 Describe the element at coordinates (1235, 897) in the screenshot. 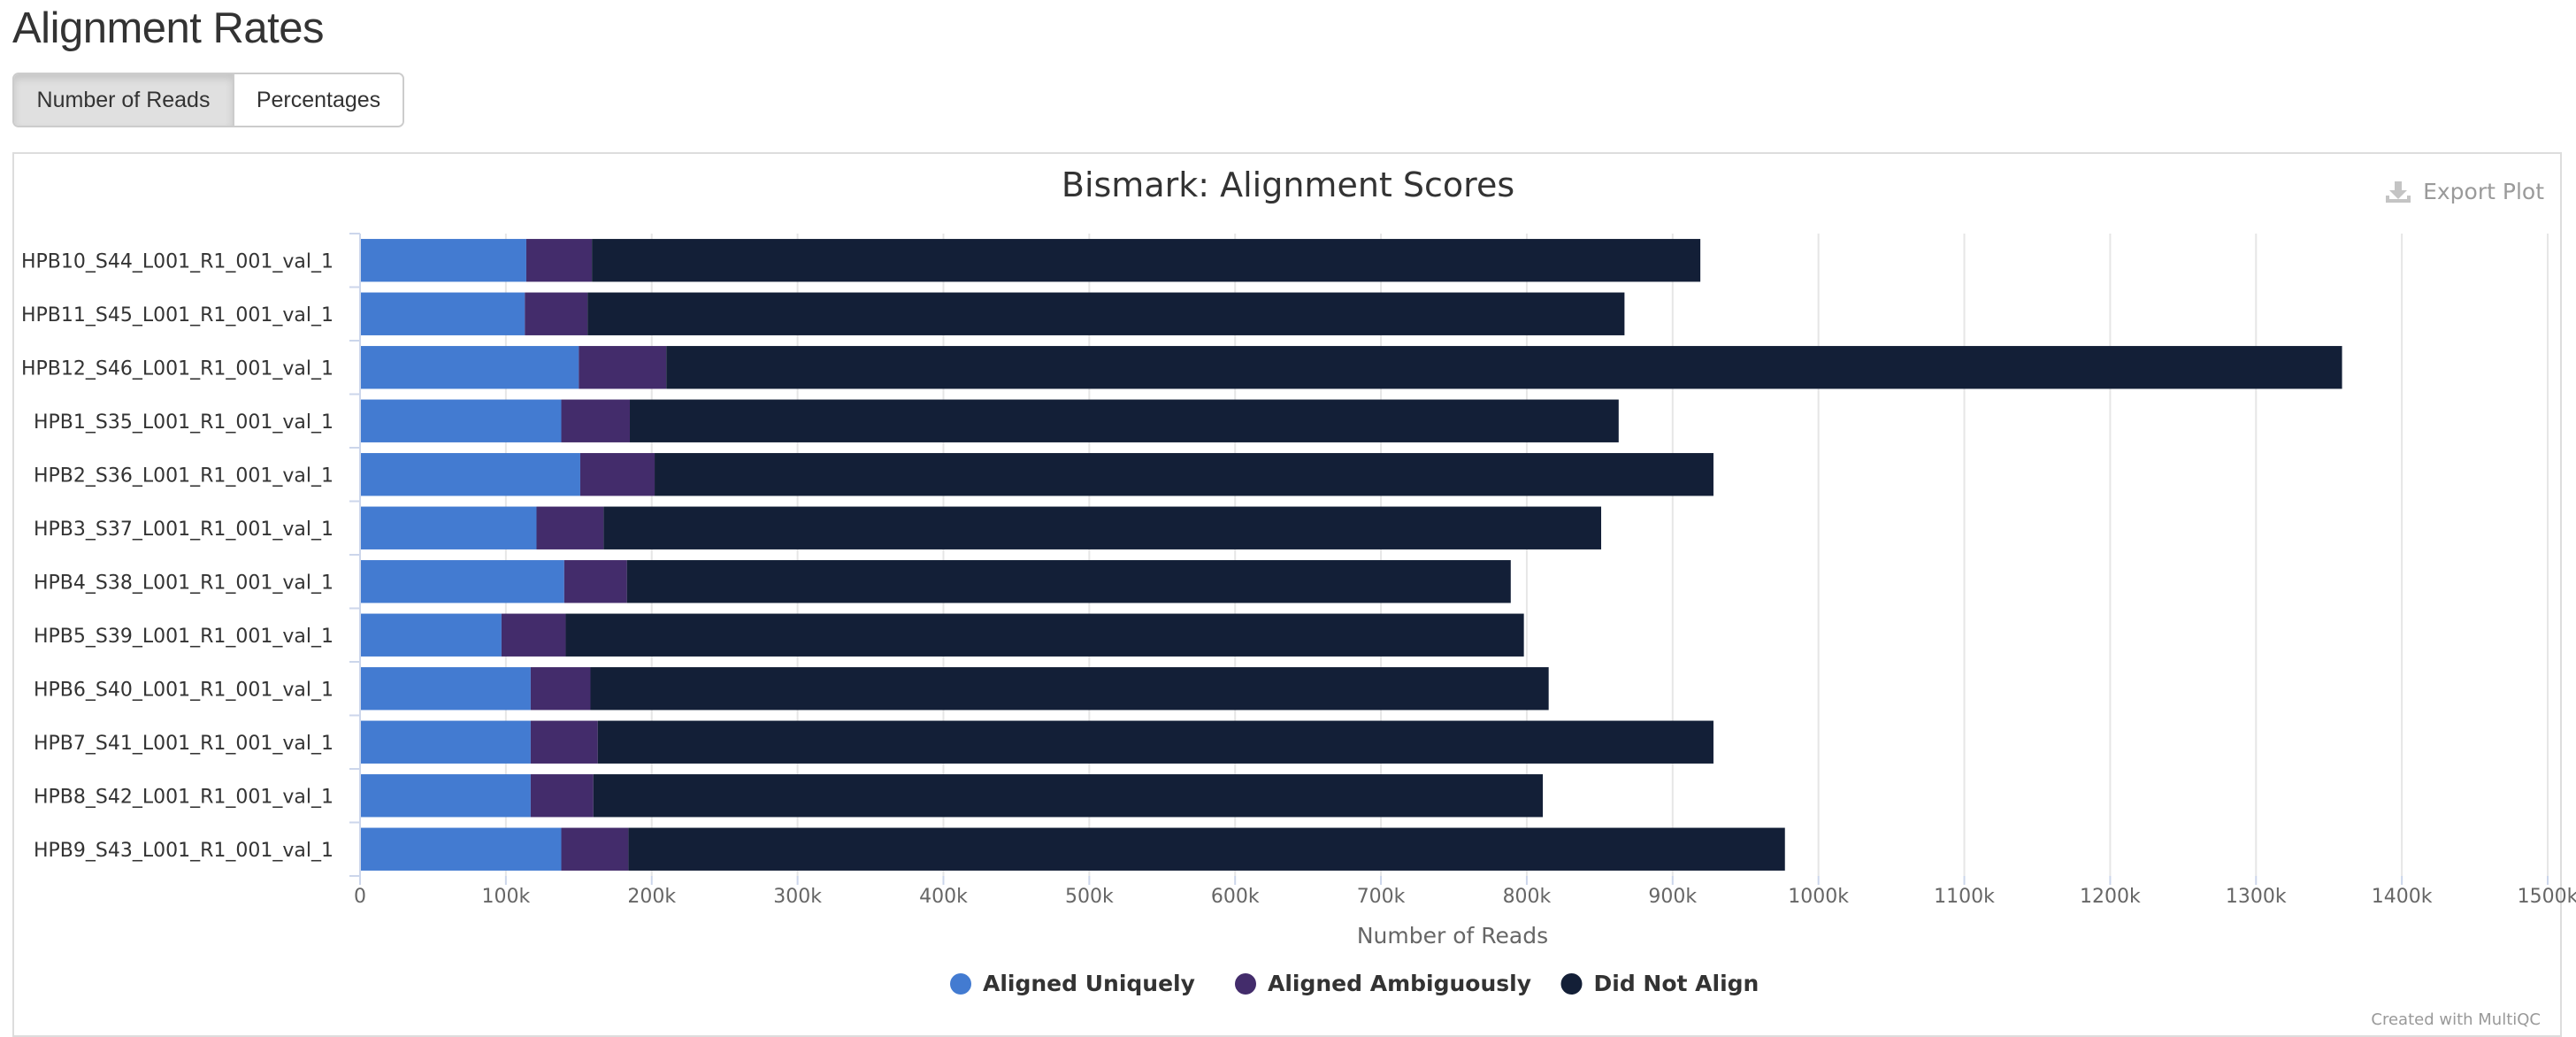

I see `x-tick-label: 600k` at that location.